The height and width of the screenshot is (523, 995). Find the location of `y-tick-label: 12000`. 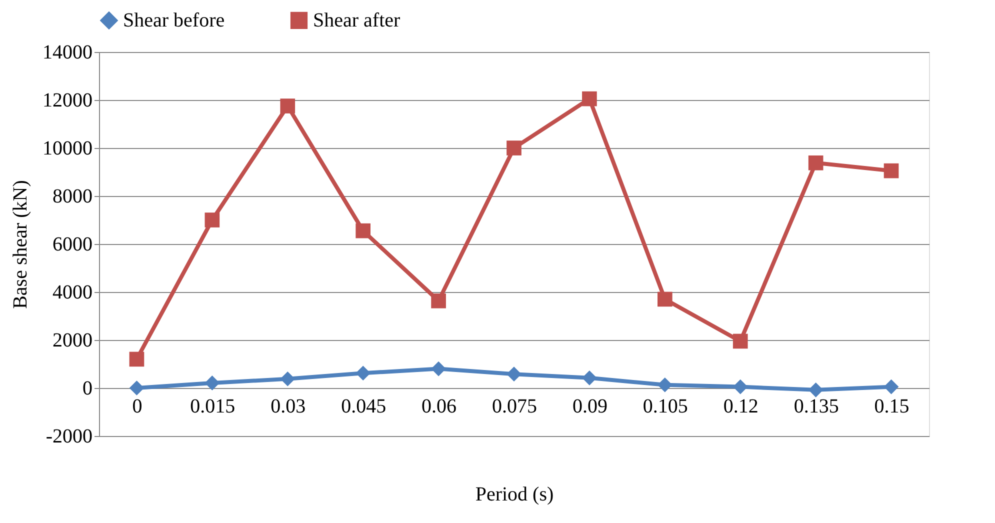

y-tick-label: 12000 is located at coordinates (67, 101).